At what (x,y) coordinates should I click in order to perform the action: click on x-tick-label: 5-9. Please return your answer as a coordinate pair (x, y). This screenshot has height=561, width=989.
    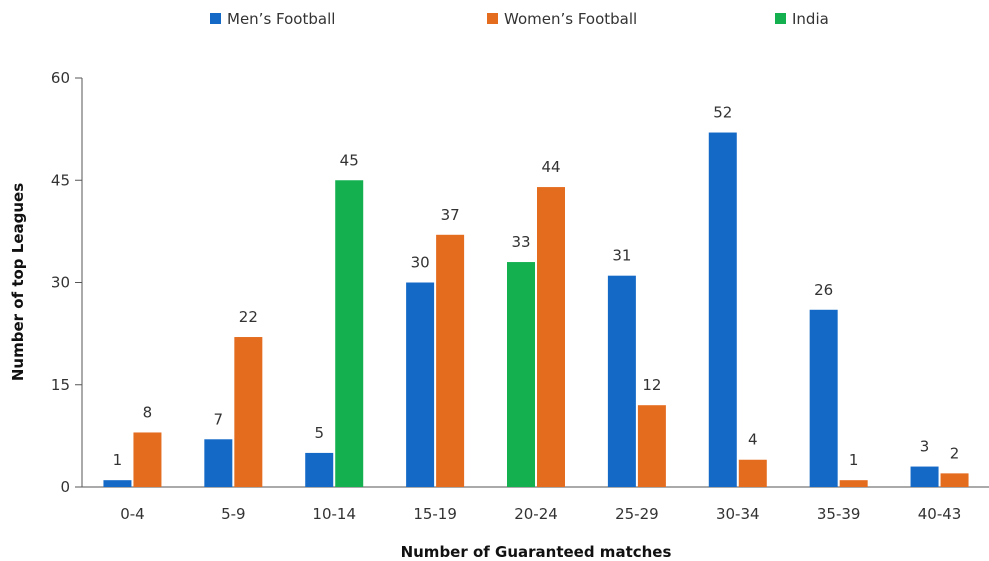
    Looking at the image, I should click on (233, 514).